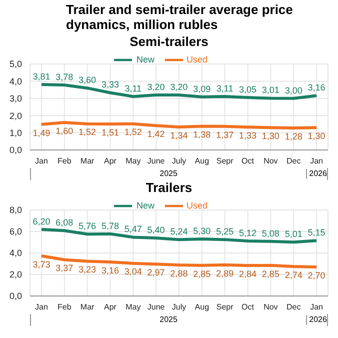 This screenshot has height=338, width=338. Describe the element at coordinates (87, 226) in the screenshot. I see `data-label: 5,76` at that location.